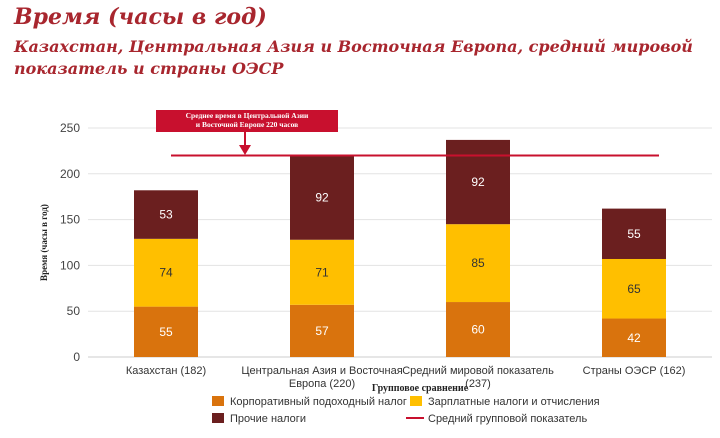 The height and width of the screenshot is (438, 720). I want to click on legend-label: Средний групповой показатель, so click(507, 419).